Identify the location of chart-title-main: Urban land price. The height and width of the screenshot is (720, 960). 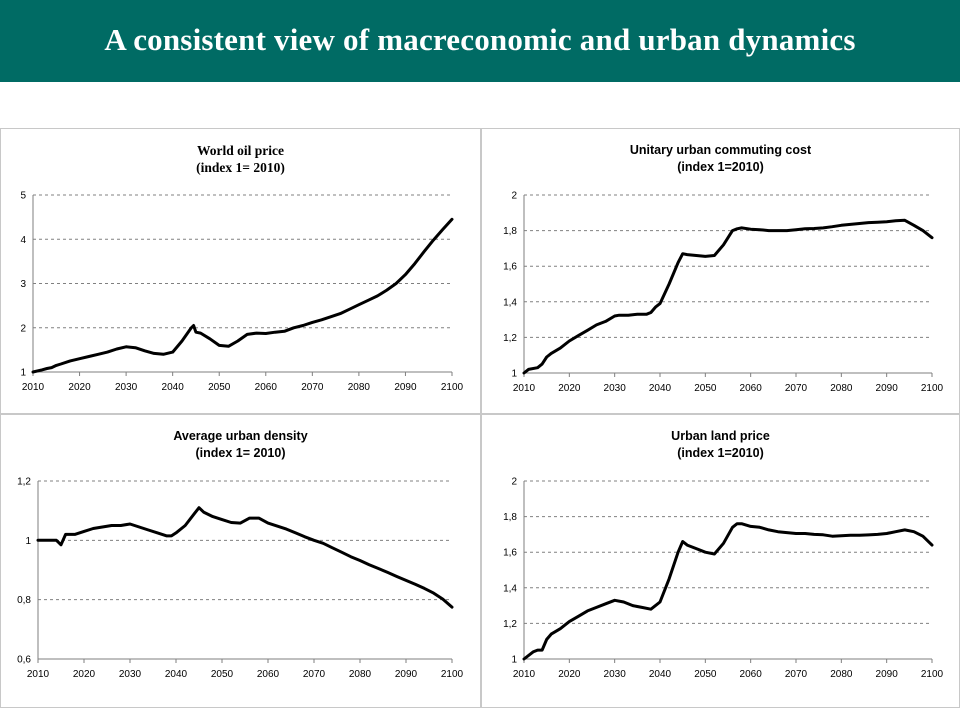
(720, 436).